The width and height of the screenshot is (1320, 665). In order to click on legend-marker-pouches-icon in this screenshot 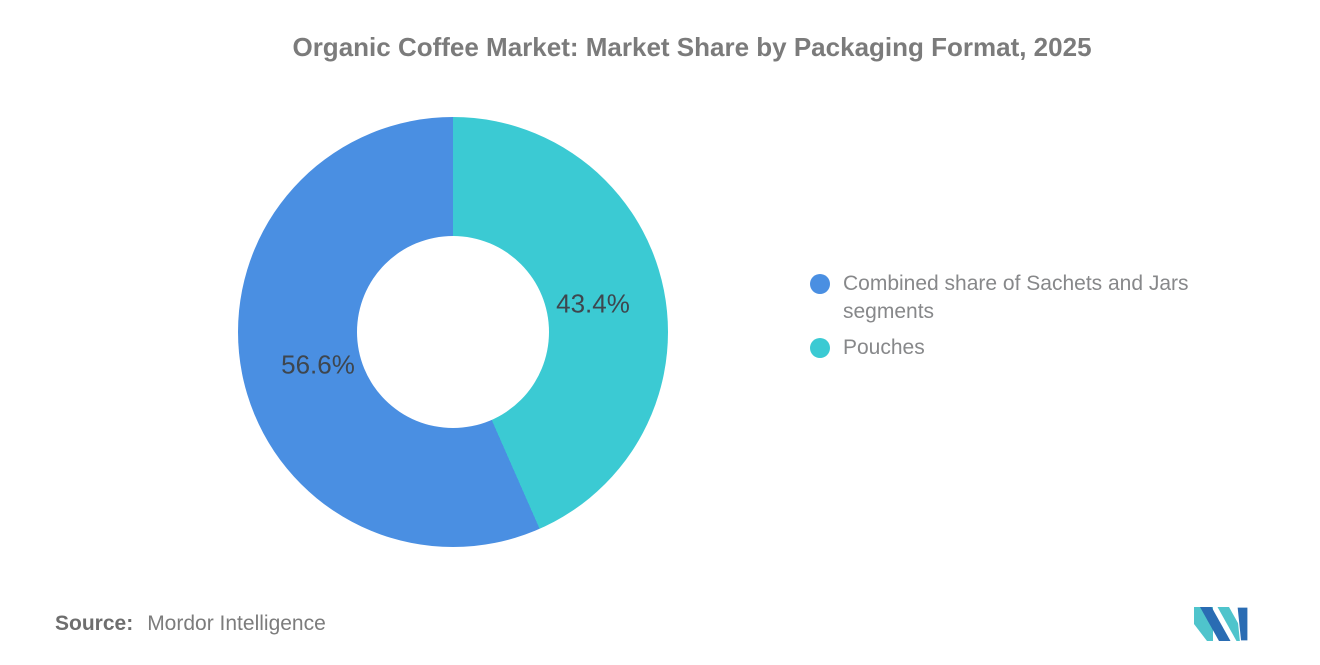, I will do `click(820, 348)`.